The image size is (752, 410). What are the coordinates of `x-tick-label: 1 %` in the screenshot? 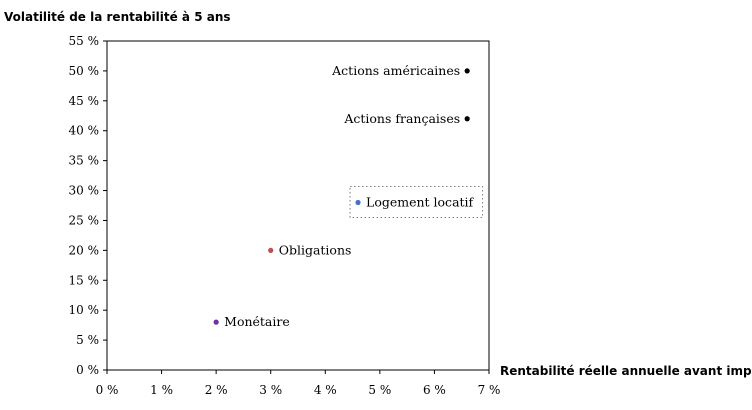 It's located at (161, 390).